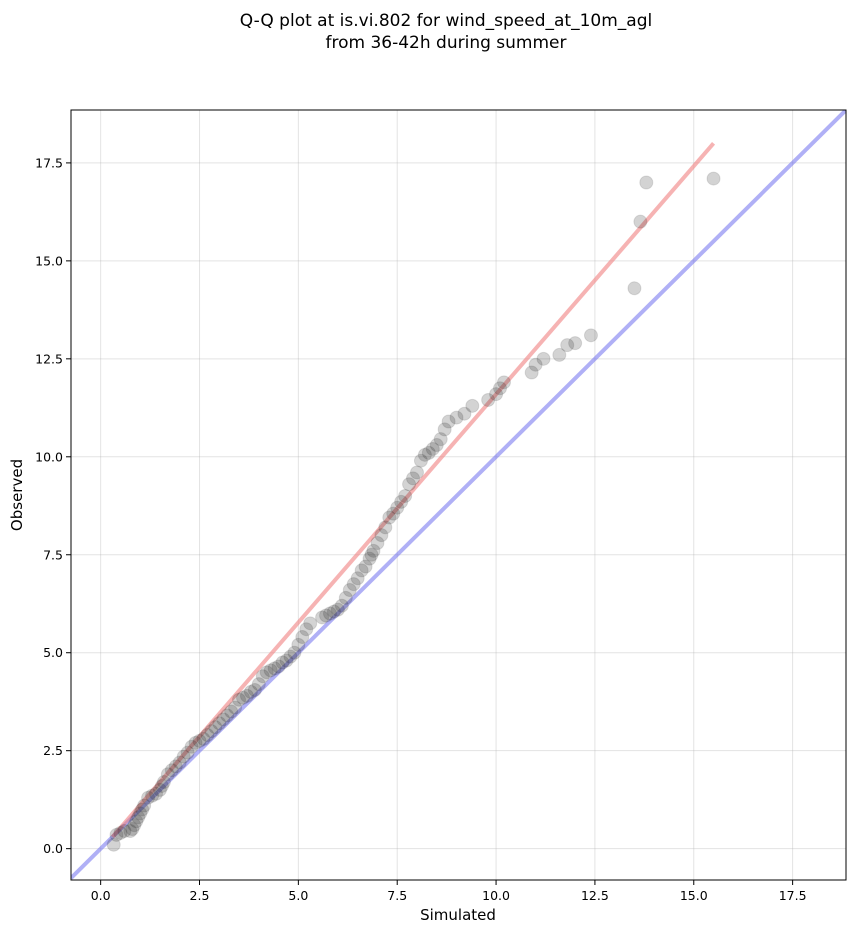 The height and width of the screenshot is (934, 856). What do you see at coordinates (458, 915) in the screenshot?
I see `x-axis-label: Simulated` at bounding box center [458, 915].